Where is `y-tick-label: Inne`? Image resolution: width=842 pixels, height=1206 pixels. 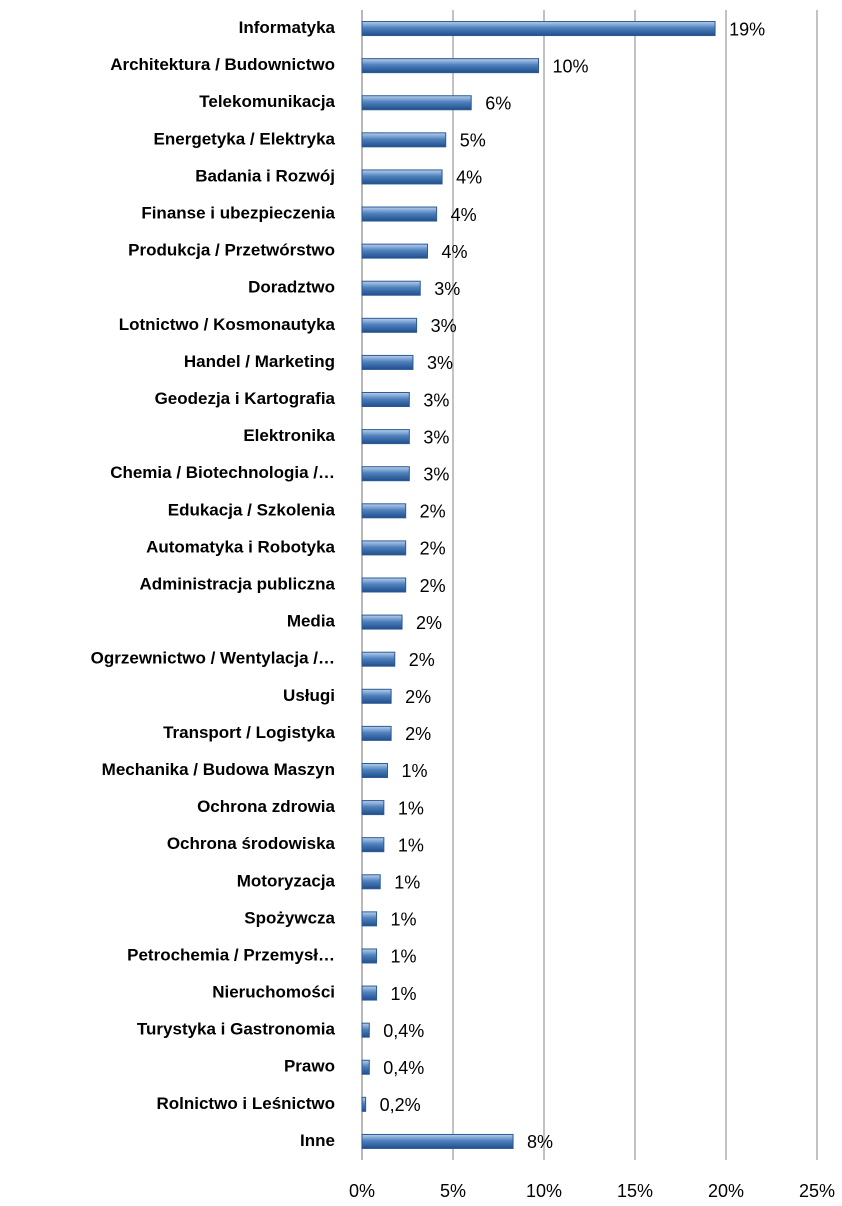
y-tick-label: Inne is located at coordinates (317, 1140).